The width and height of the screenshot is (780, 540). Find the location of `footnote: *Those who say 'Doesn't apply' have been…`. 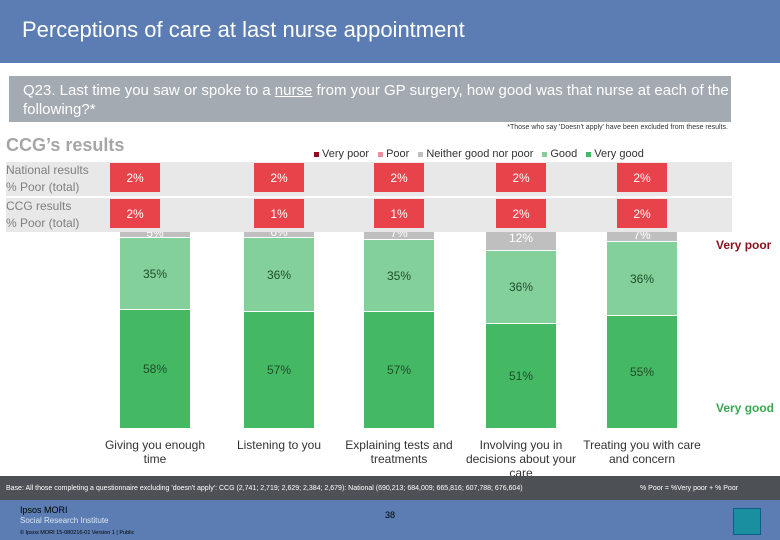

footnote: *Those who say 'Doesn't apply' have been… is located at coordinates (617, 127).